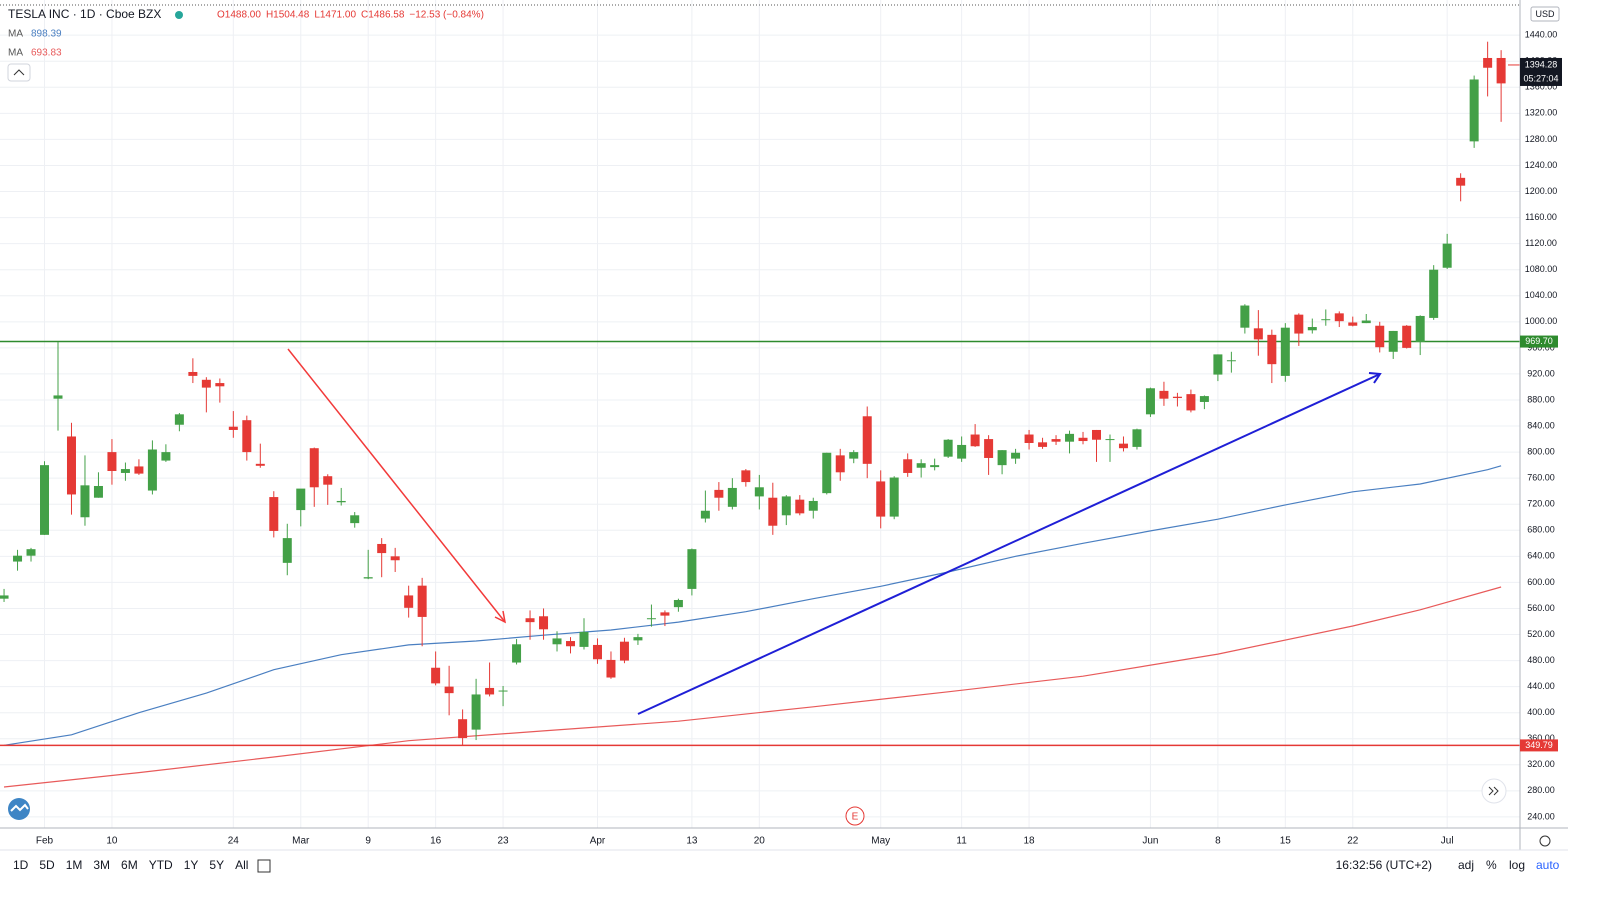 This screenshot has width=1600, height=900. What do you see at coordinates (19, 72) in the screenshot?
I see `collapse-button` at bounding box center [19, 72].